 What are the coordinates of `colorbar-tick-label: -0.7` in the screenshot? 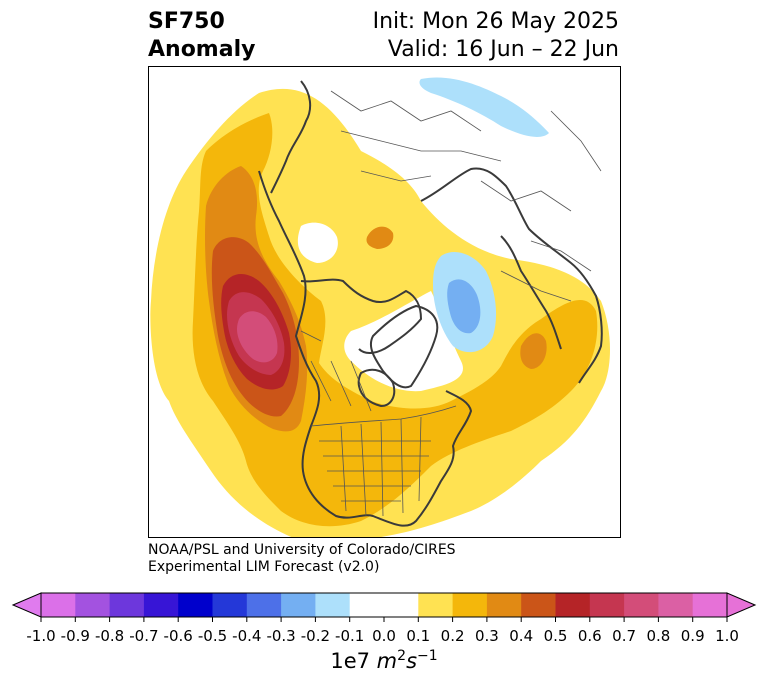 It's located at (143, 636).